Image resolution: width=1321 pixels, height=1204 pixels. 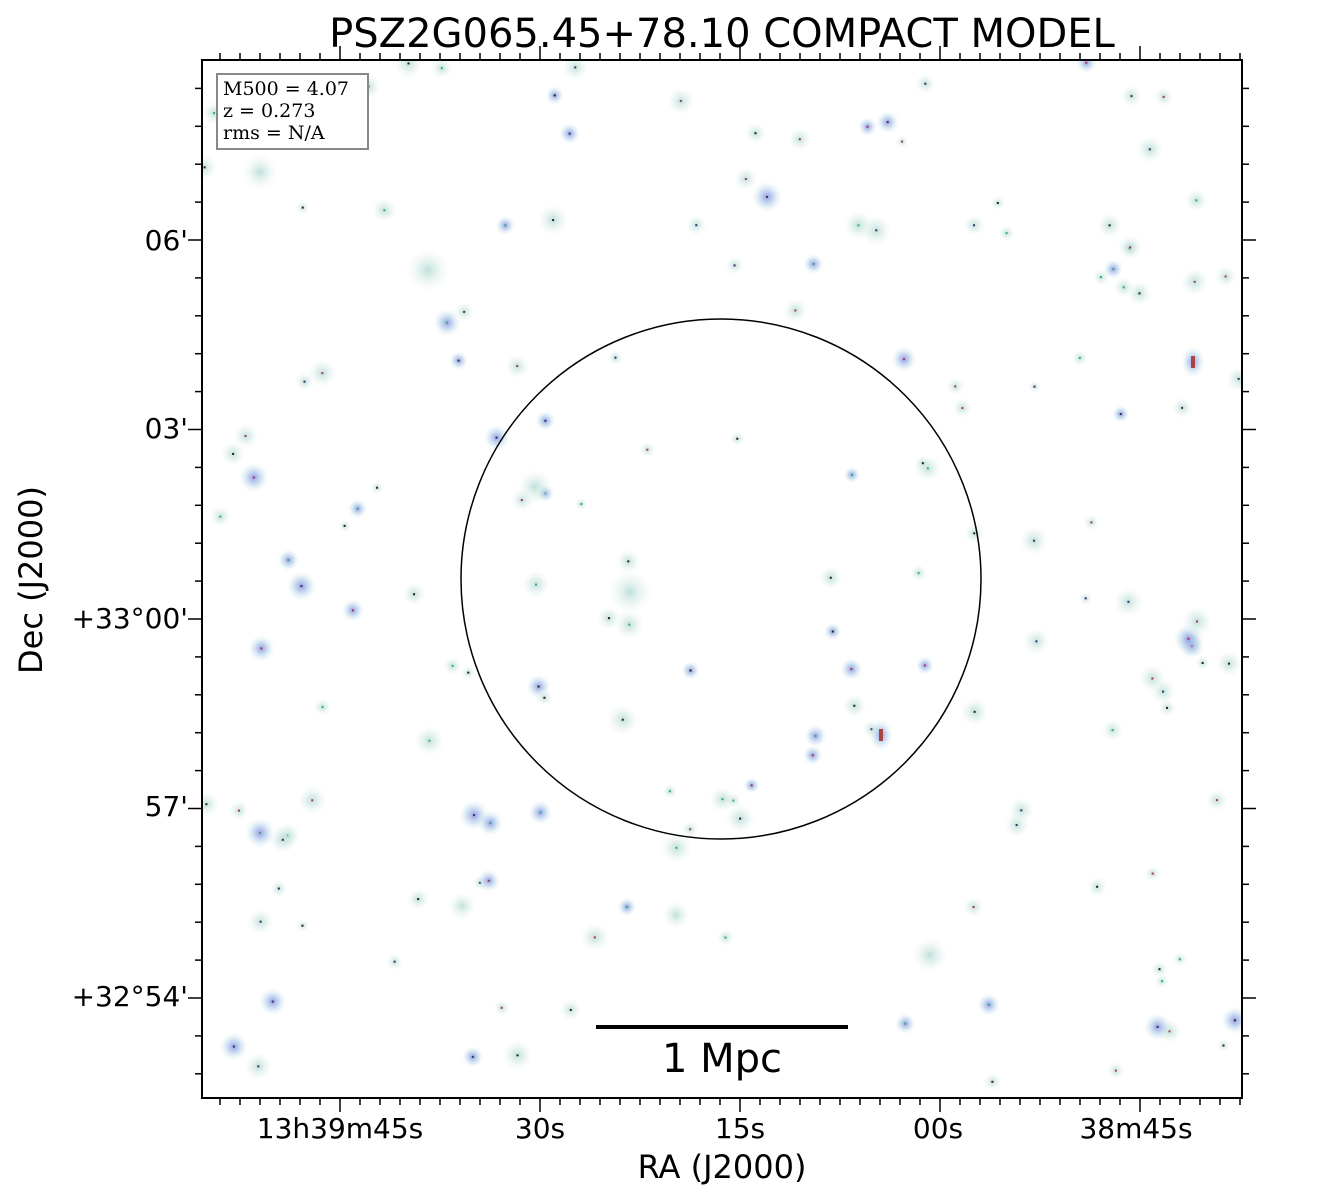 What do you see at coordinates (340, 1128) in the screenshot?
I see `x-tick-label: 13h39m45s` at bounding box center [340, 1128].